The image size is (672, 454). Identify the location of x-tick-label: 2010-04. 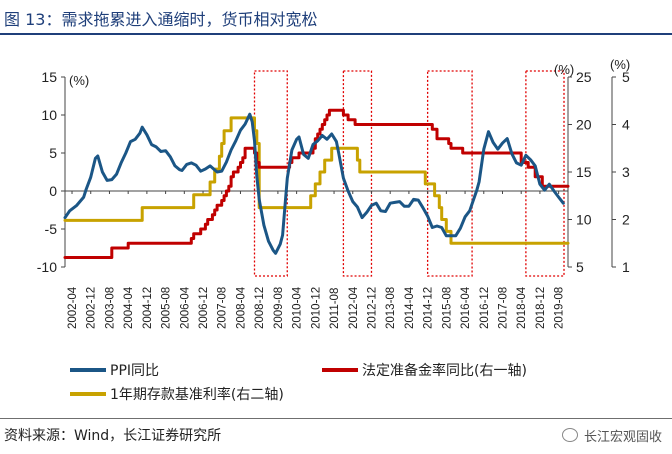
(298, 307).